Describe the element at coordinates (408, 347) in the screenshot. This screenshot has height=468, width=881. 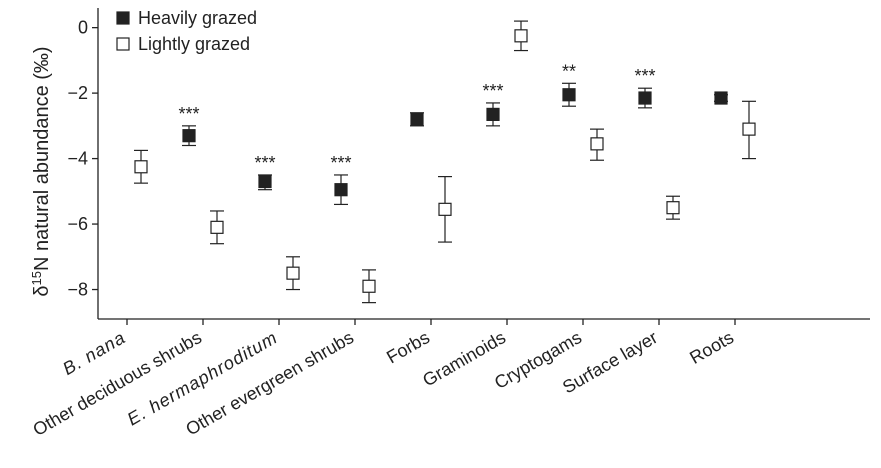
I see `x-tick-label: Forbs` at that location.